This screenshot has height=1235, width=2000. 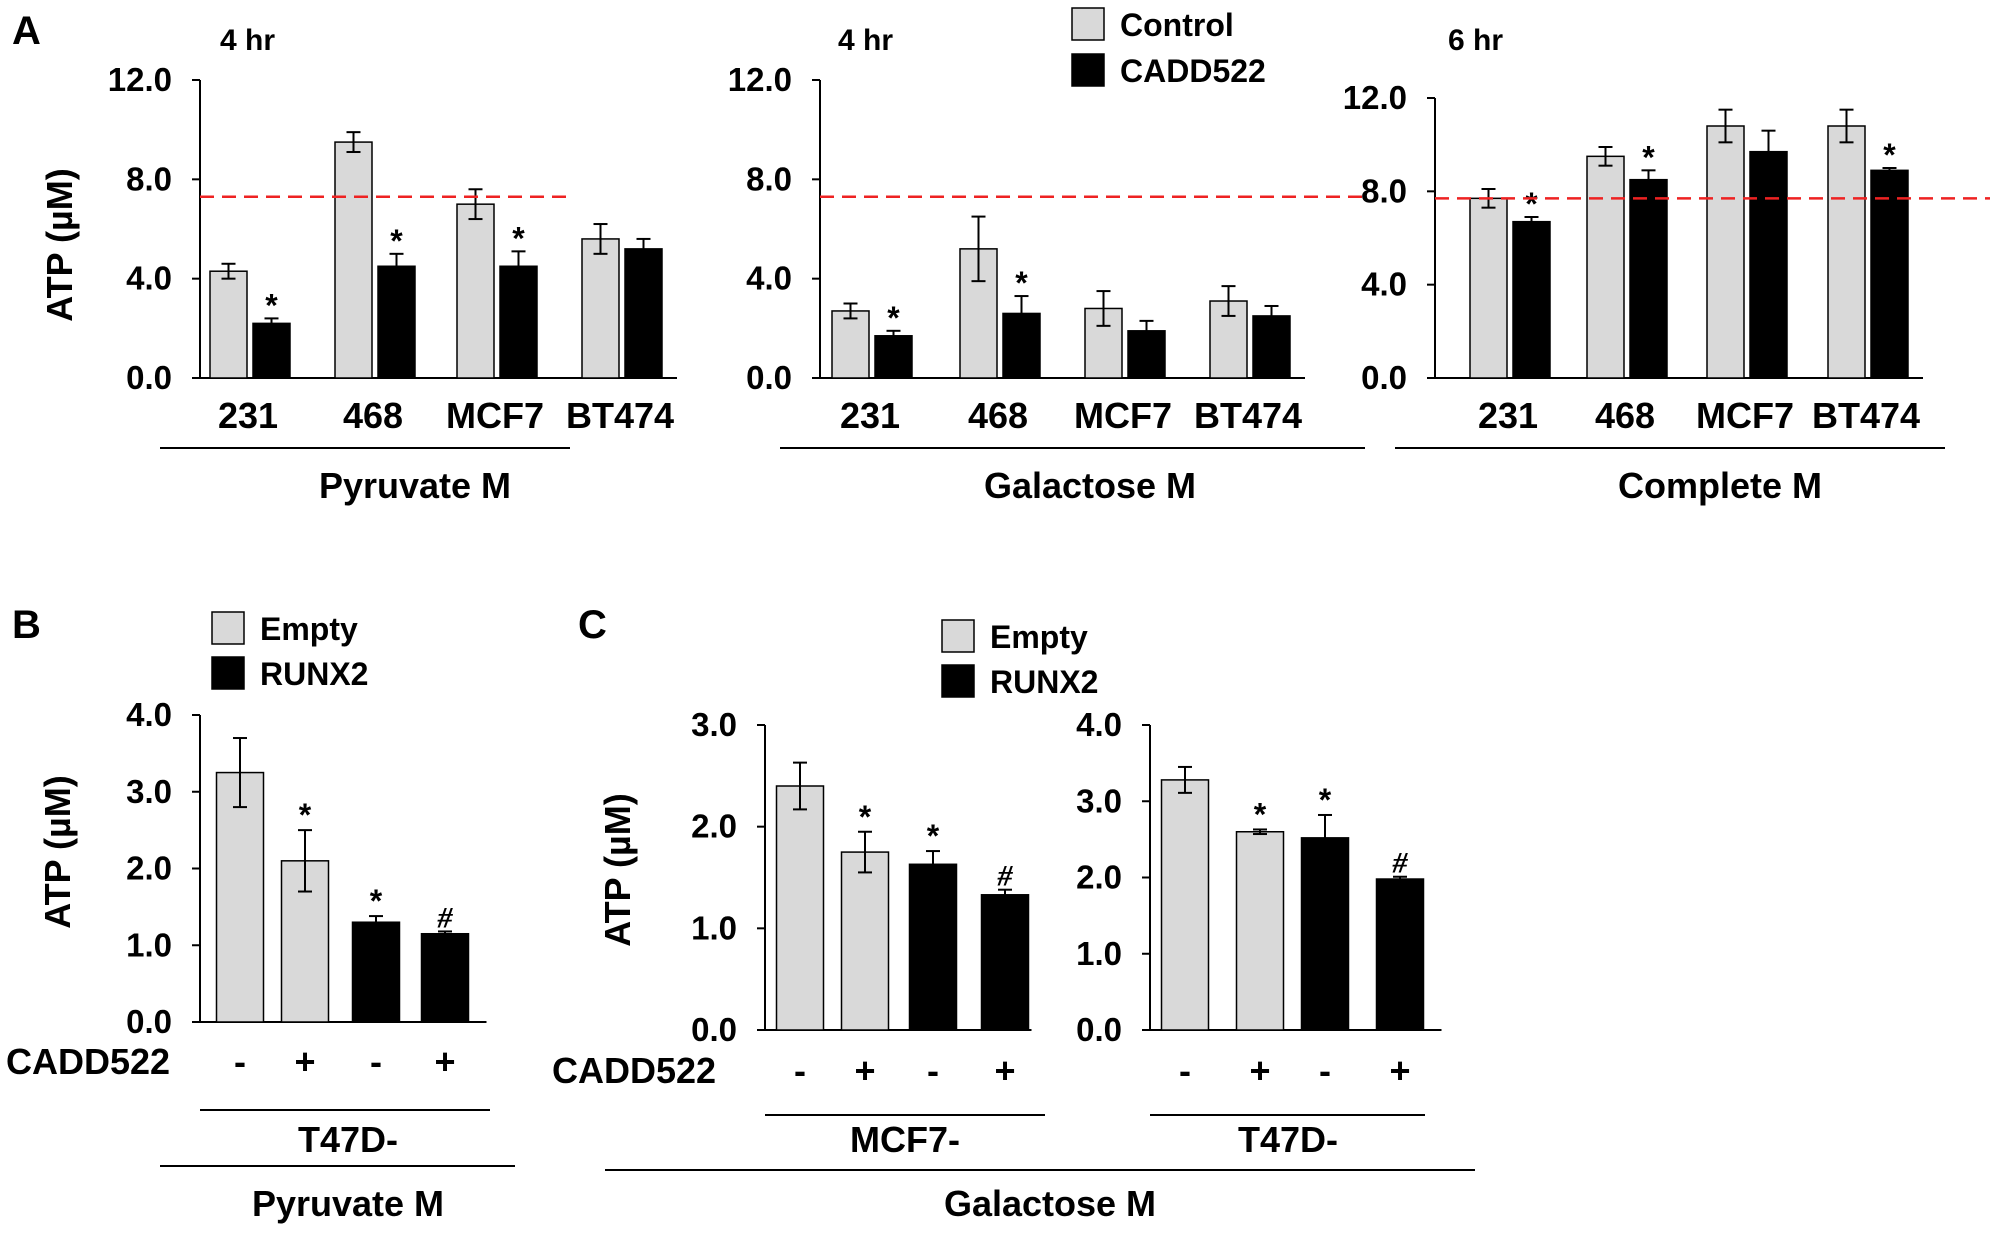 What do you see at coordinates (1248, 415) in the screenshot?
I see `category-label-a2: BT474` at bounding box center [1248, 415].